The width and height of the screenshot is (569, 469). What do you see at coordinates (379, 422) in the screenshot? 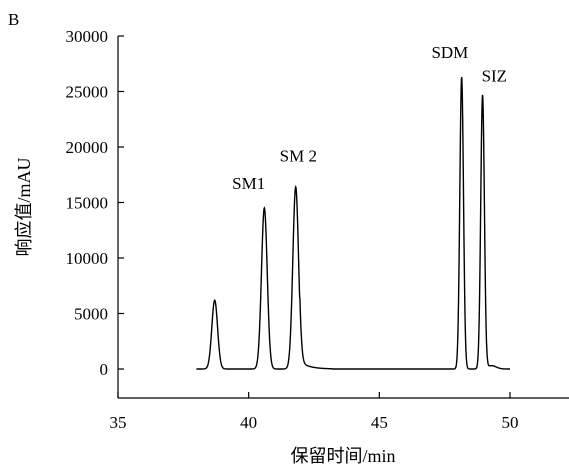
I see `x-tick-label: 45` at bounding box center [379, 422].